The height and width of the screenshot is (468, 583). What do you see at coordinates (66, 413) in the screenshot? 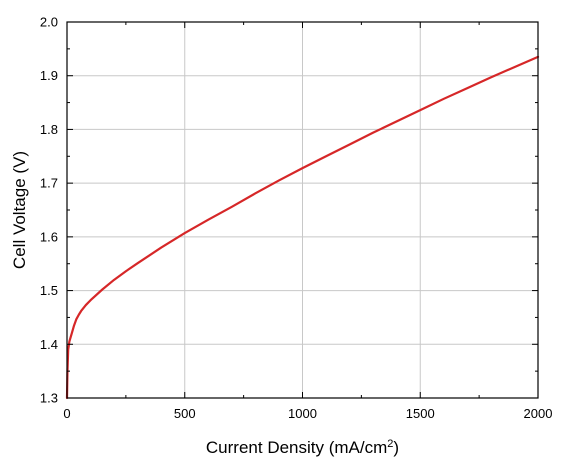
I see `x-tick-label: 0` at bounding box center [66, 413].